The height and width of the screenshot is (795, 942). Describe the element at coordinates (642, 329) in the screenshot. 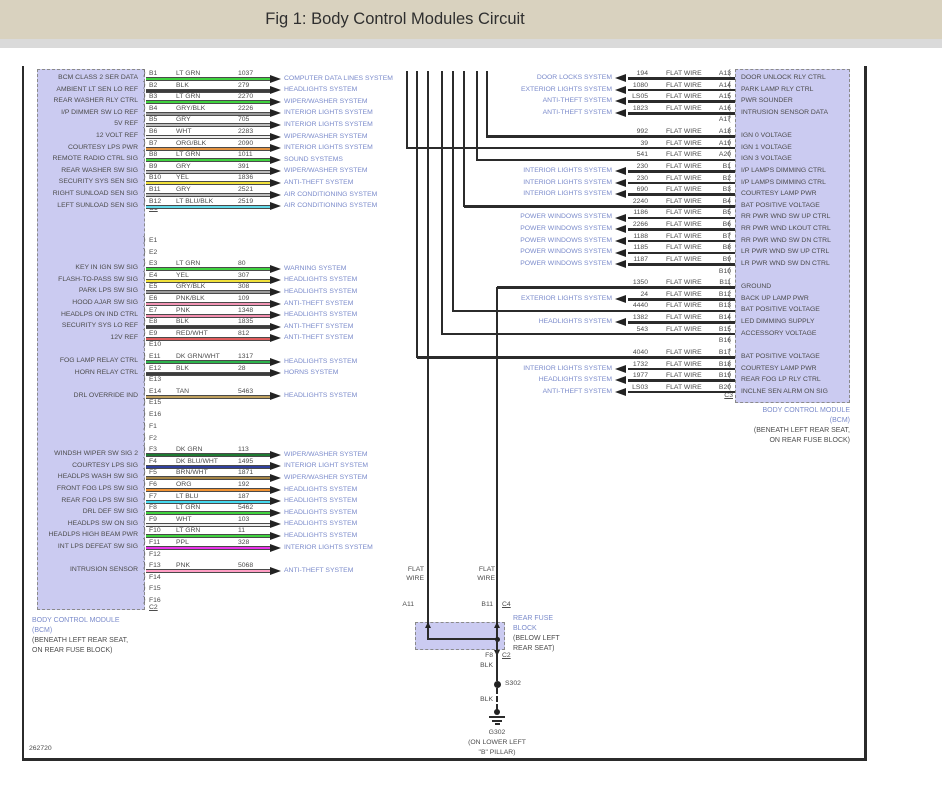

I see `wire-number: 543` at that location.